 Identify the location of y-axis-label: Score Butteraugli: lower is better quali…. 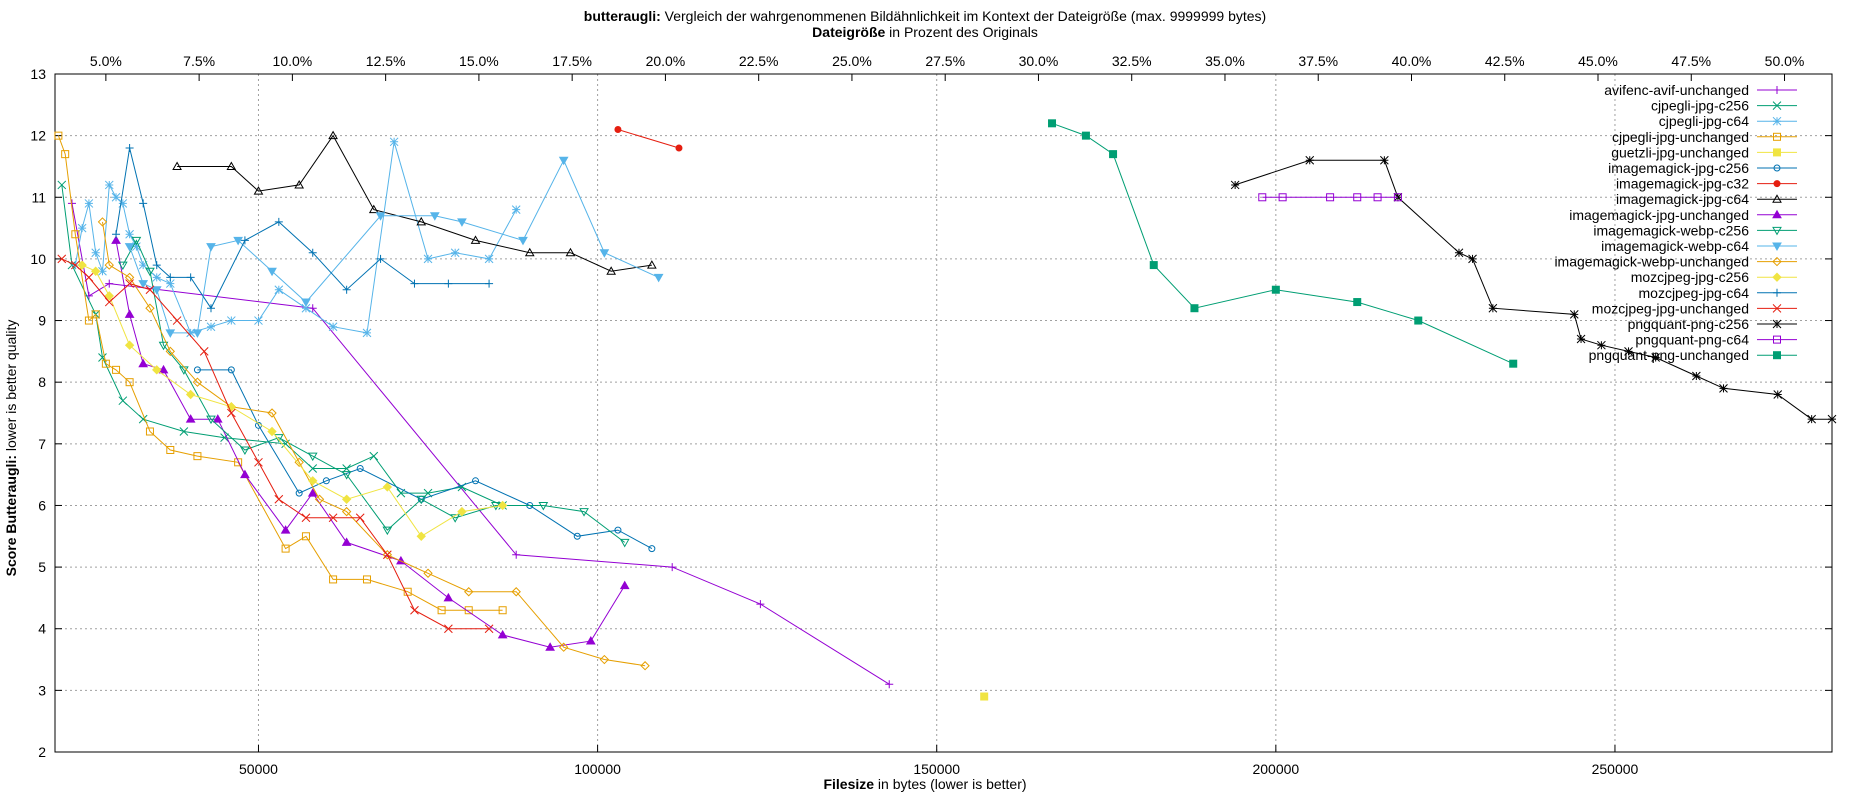
(11, 448).